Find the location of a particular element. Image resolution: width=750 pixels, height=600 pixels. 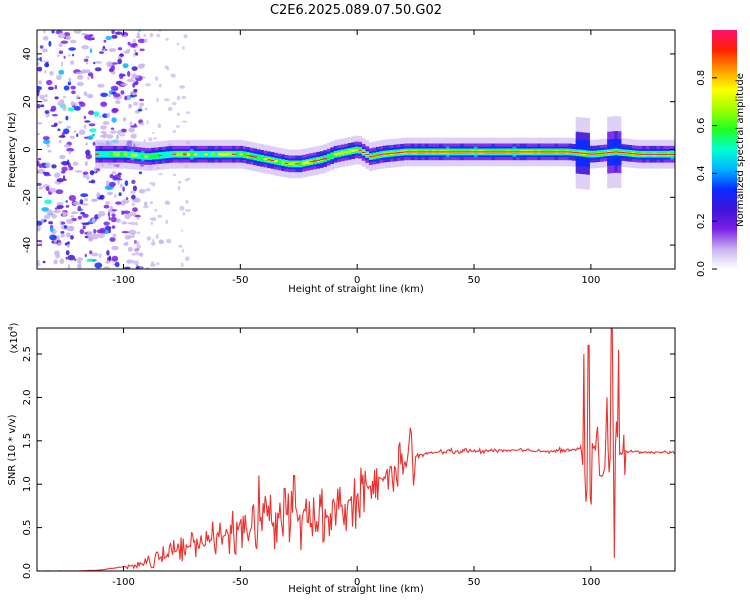

spectrogram-x-tick-label: 100 is located at coordinates (590, 280).